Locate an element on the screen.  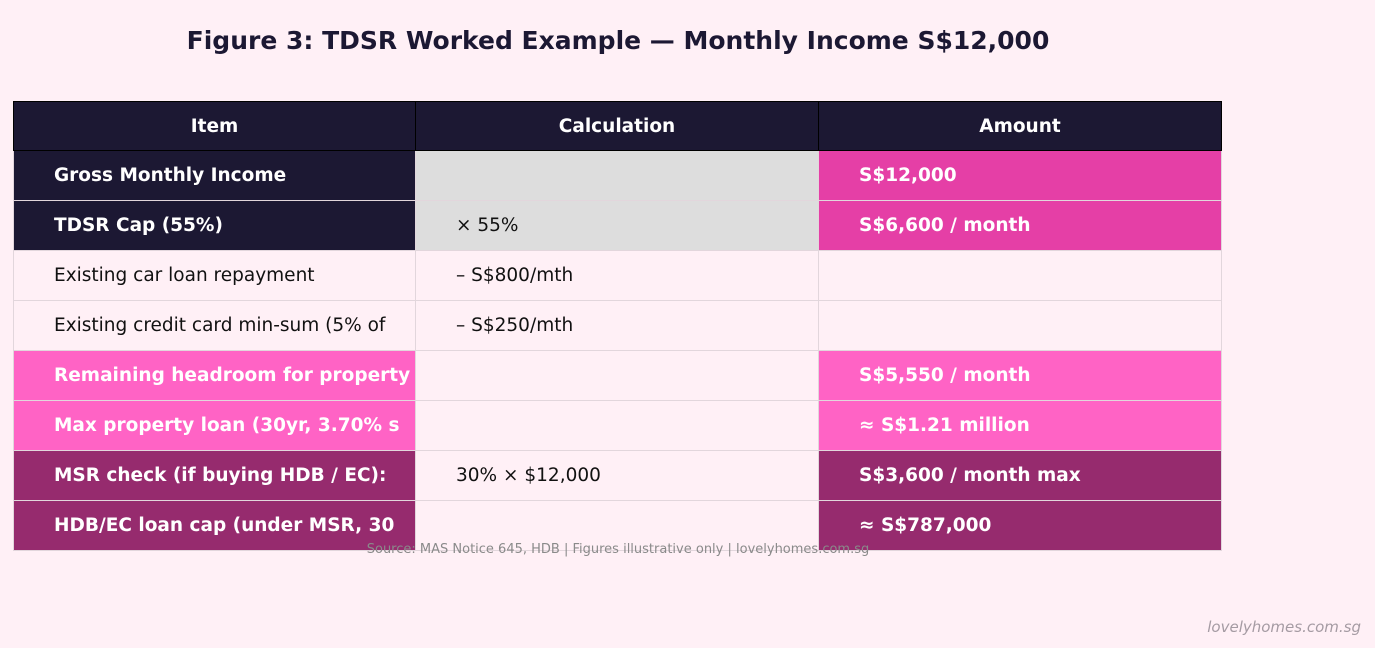
item-cell: HDB/EC loan cap (under MSR, 30 is located at coordinates (214, 526).